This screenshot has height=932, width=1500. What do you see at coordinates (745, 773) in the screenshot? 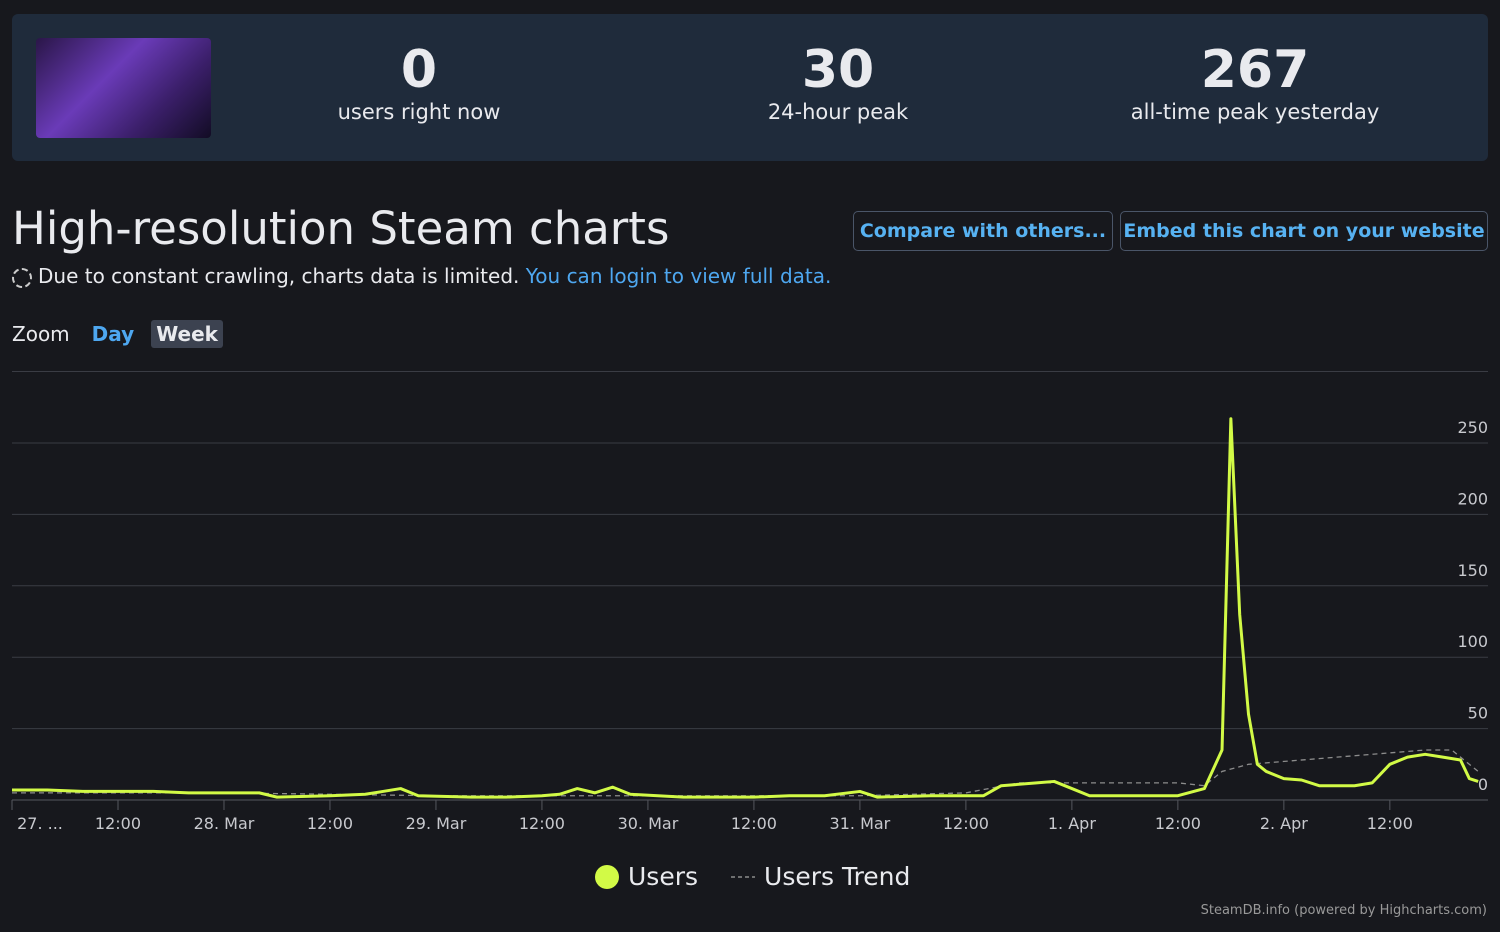
I see `series-line` at bounding box center [745, 773].